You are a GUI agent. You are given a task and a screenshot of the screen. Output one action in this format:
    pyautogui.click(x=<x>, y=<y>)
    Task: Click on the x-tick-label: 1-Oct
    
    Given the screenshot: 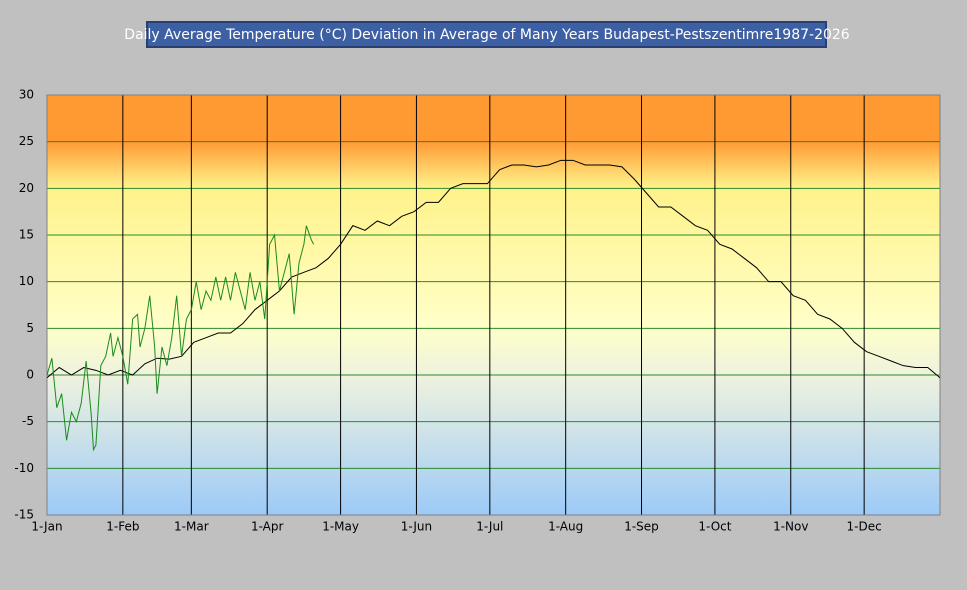 What is the action you would take?
    pyautogui.click(x=714, y=527)
    